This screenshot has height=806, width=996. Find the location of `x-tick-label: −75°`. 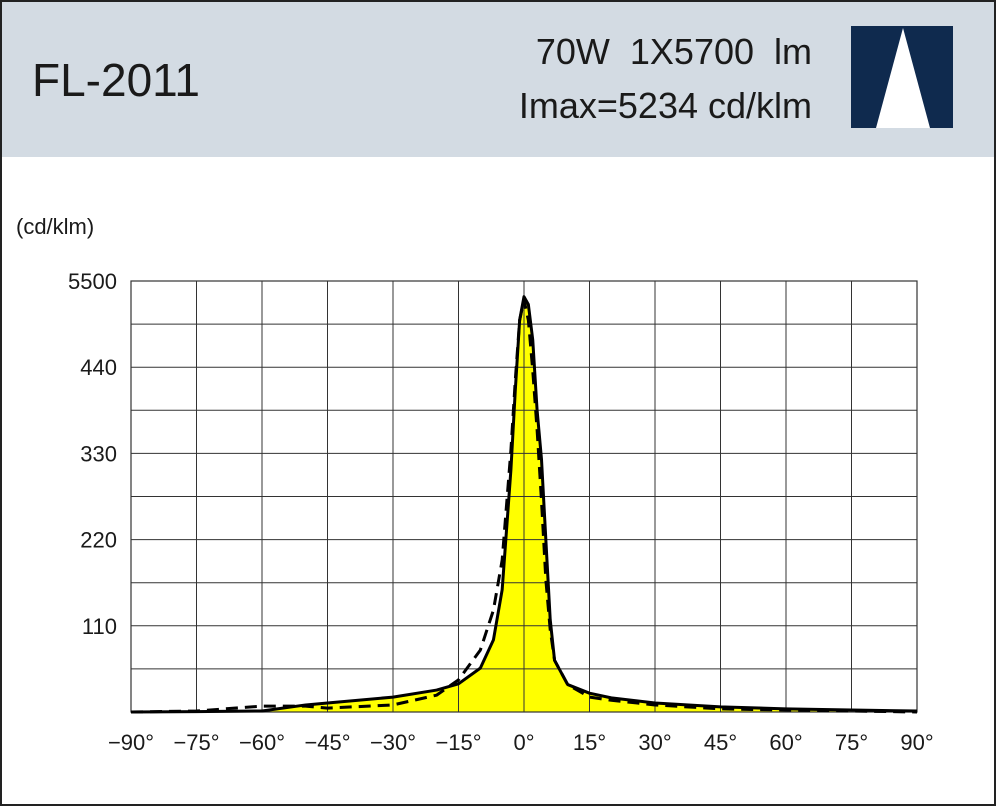

x-tick-label: −75° is located at coordinates (196, 742).